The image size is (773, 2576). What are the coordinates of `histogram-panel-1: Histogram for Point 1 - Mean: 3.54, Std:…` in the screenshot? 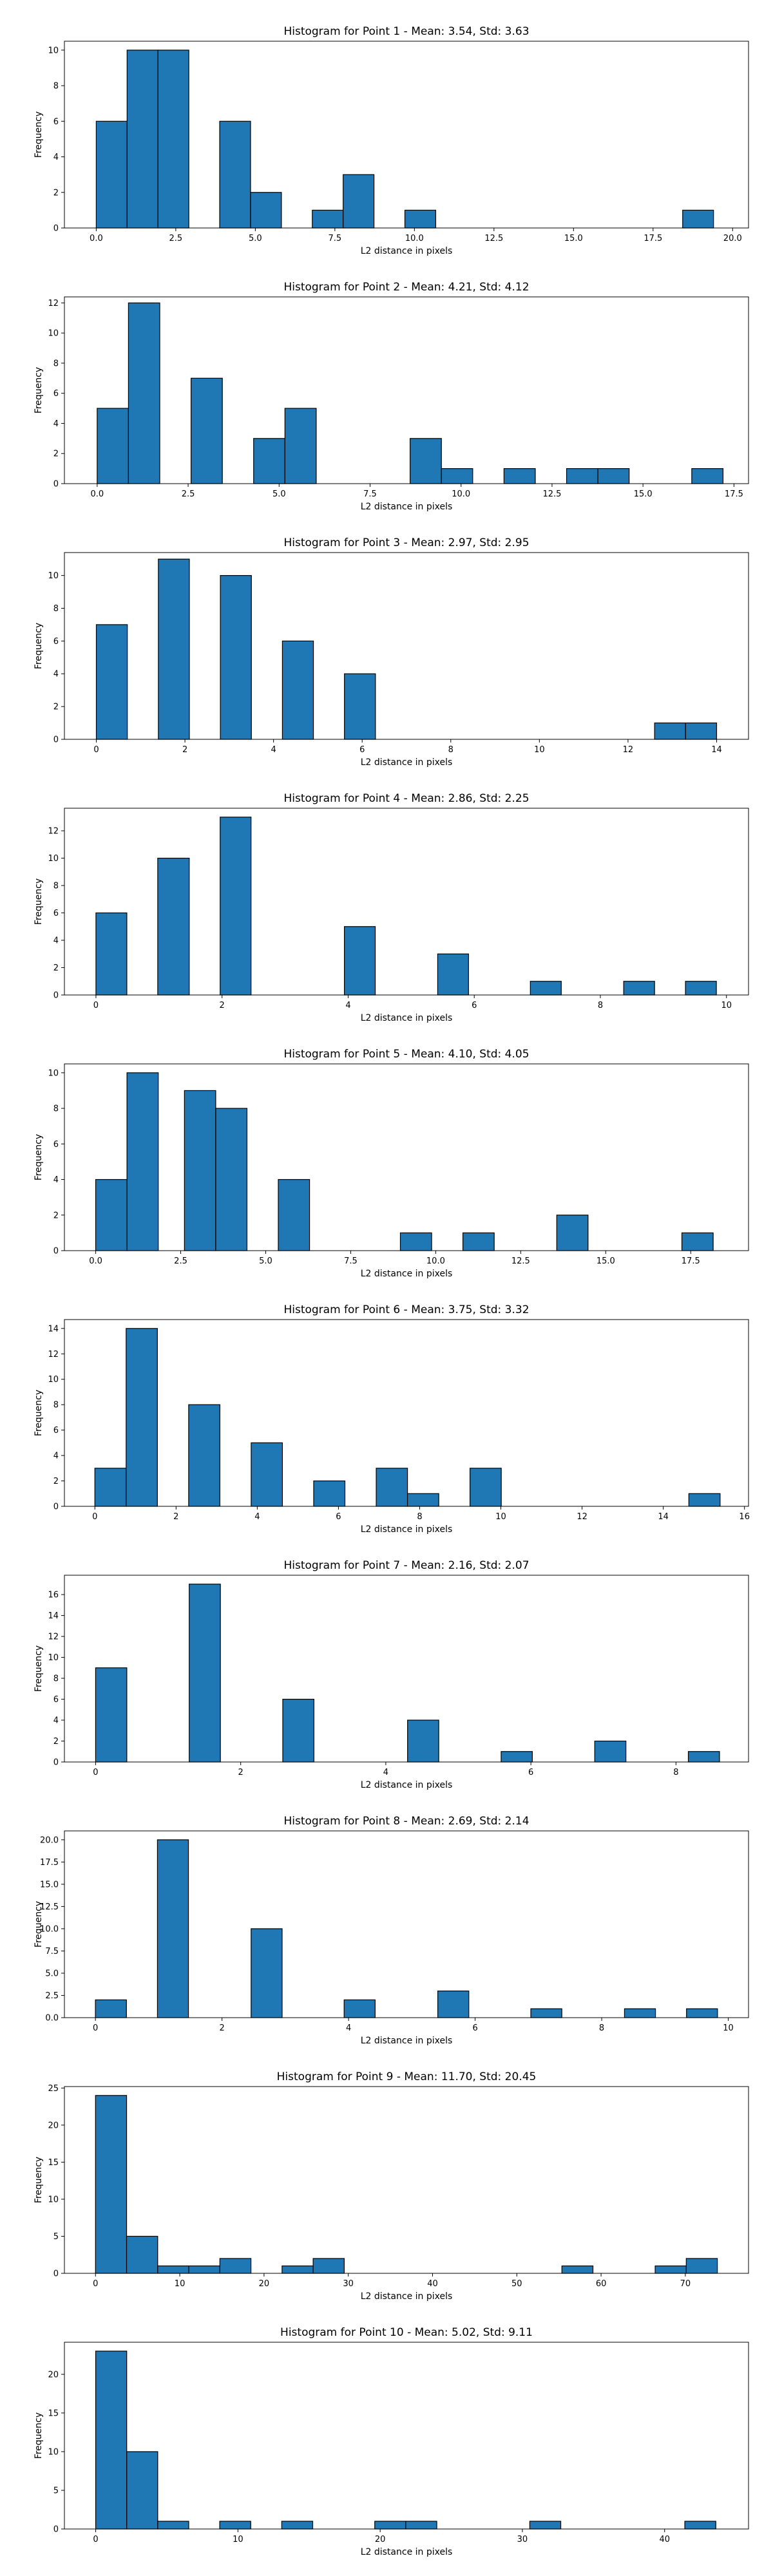 It's located at (391, 140).